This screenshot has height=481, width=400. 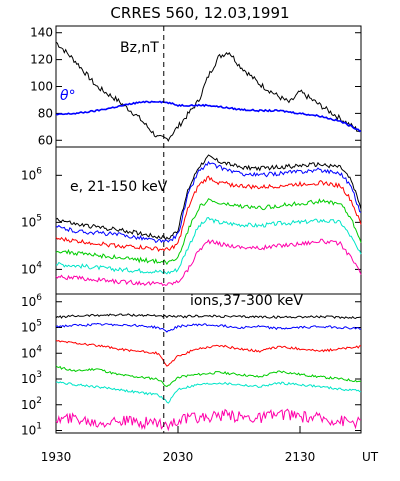 What do you see at coordinates (119, 187) in the screenshot?
I see `electrons-label: e, 21-150 keV` at bounding box center [119, 187].